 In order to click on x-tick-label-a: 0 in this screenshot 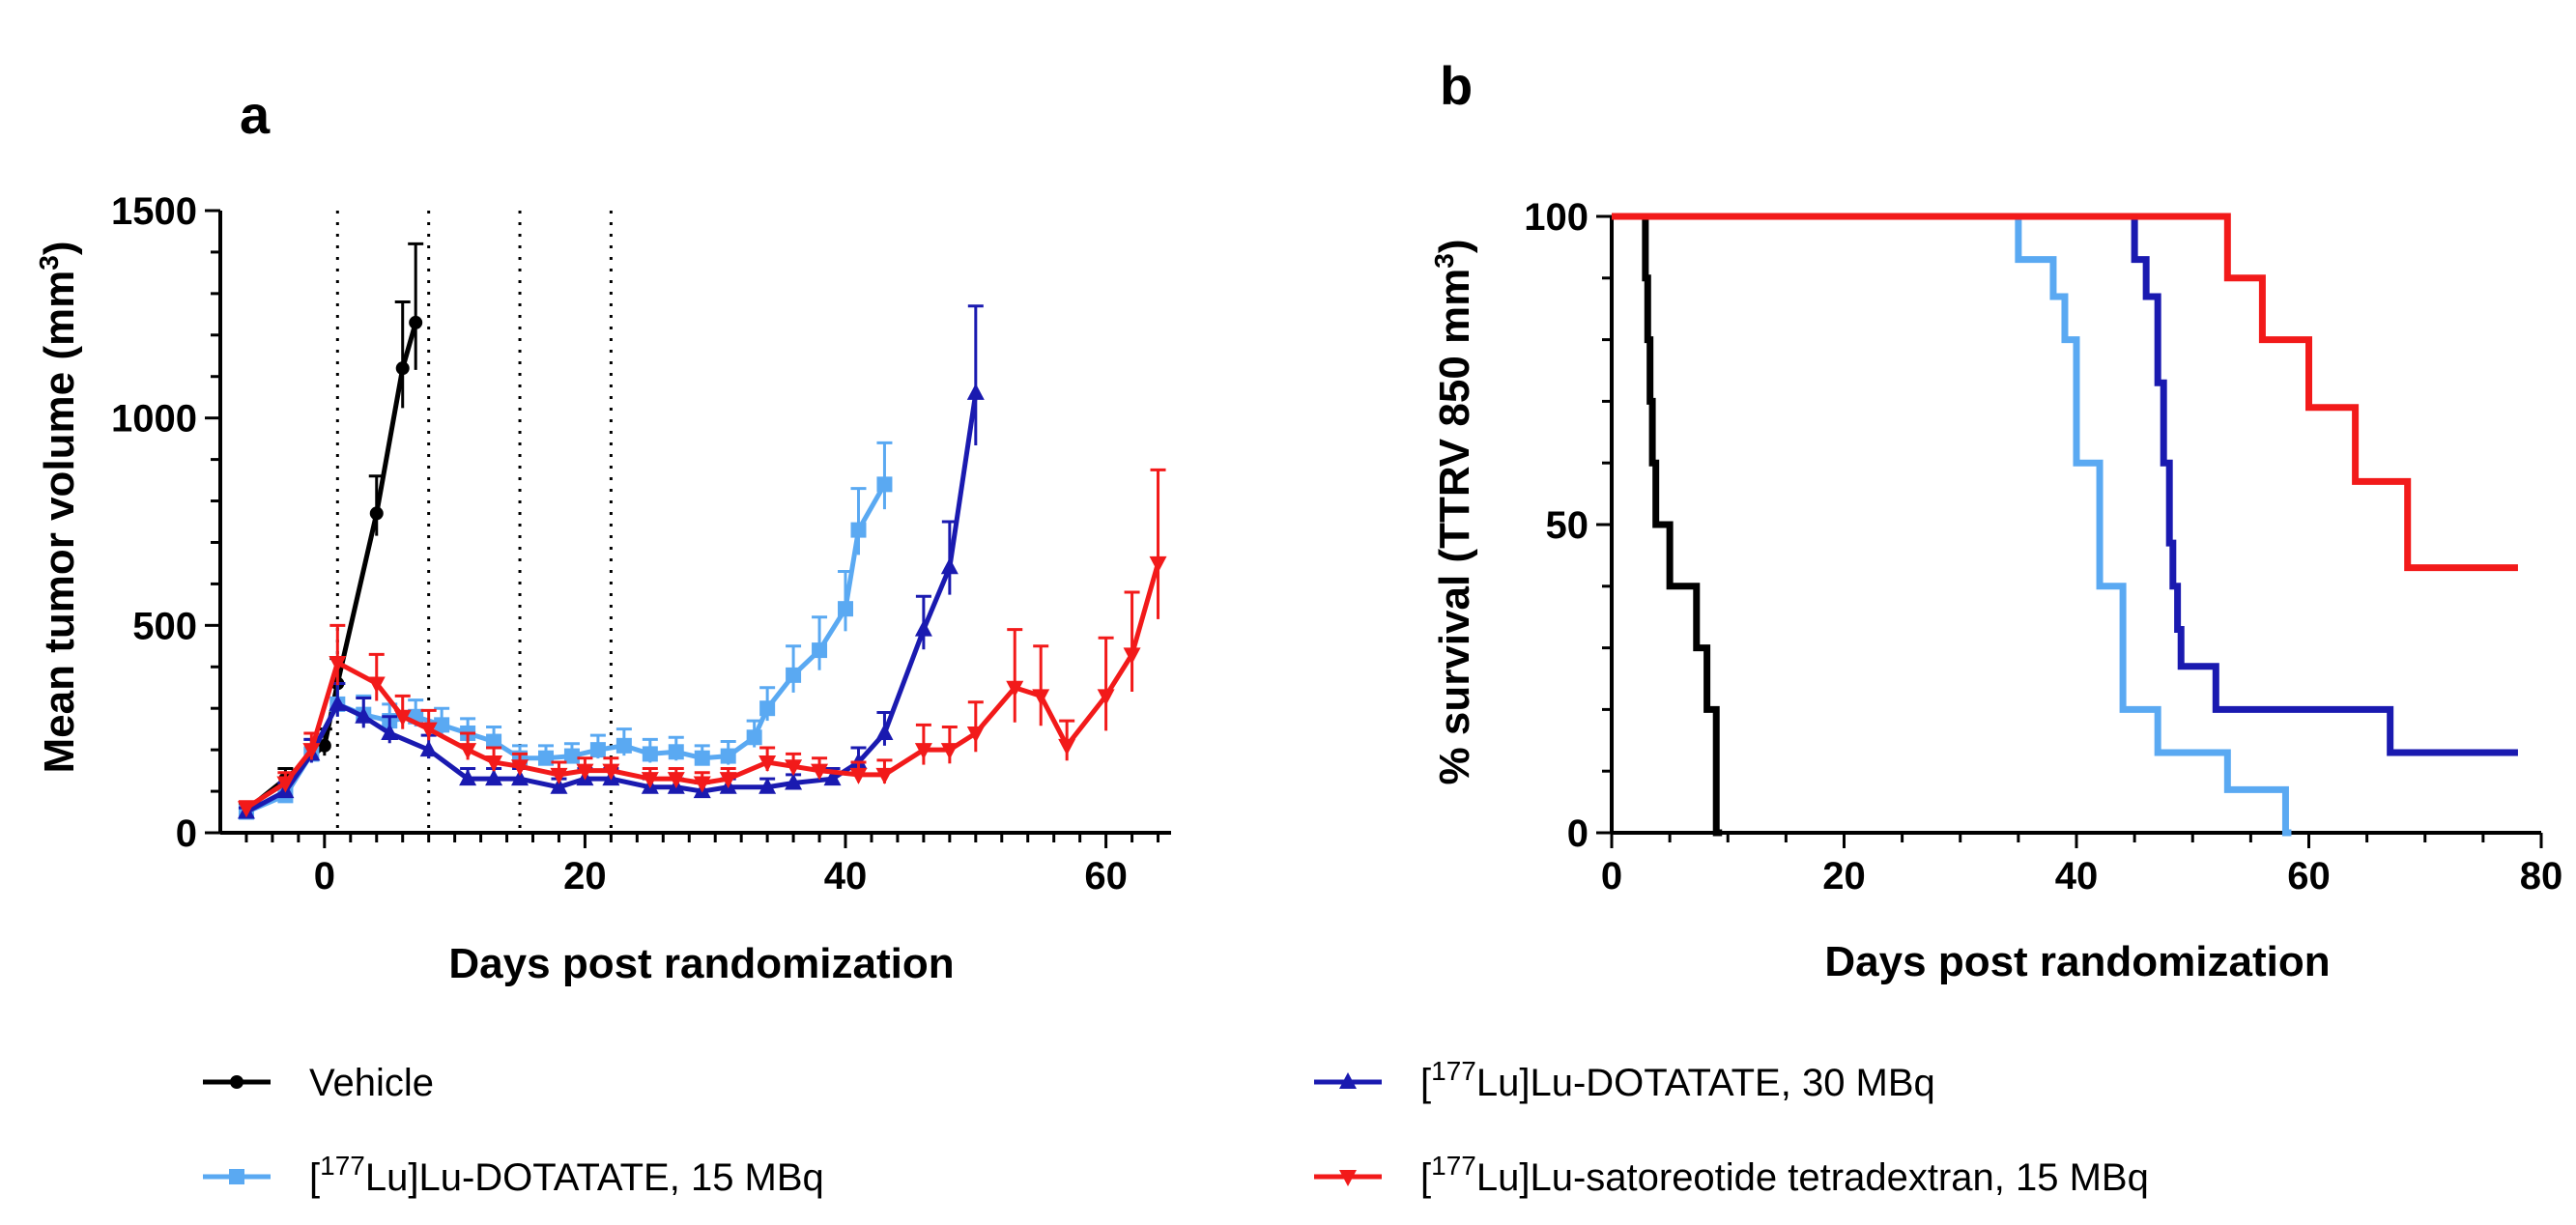, I will do `click(324, 876)`.